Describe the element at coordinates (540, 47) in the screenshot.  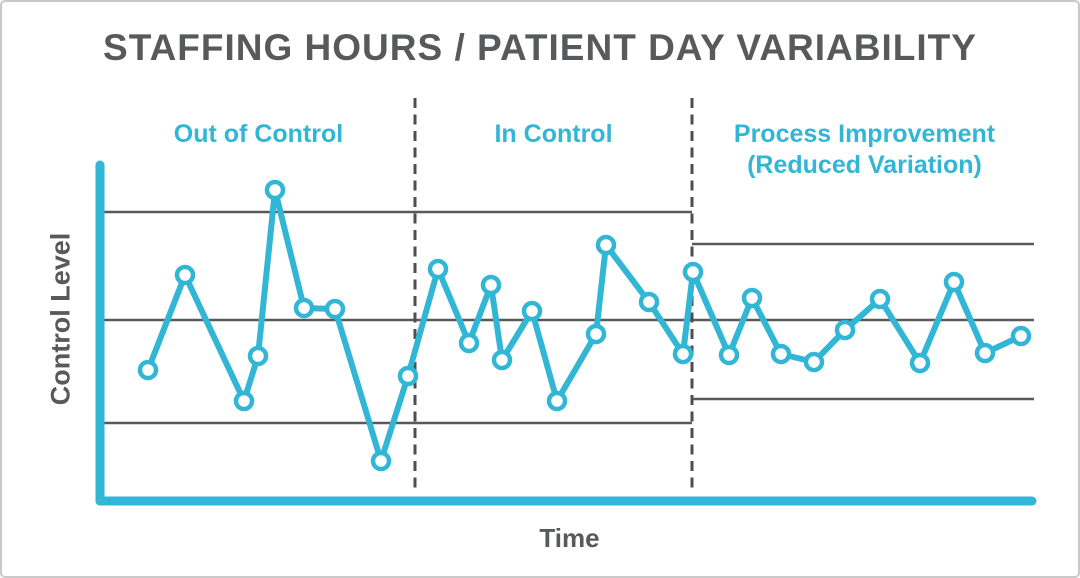
I see `chart-title: STAFFING HOURS / PATIENT DAY VARIABILITY` at that location.